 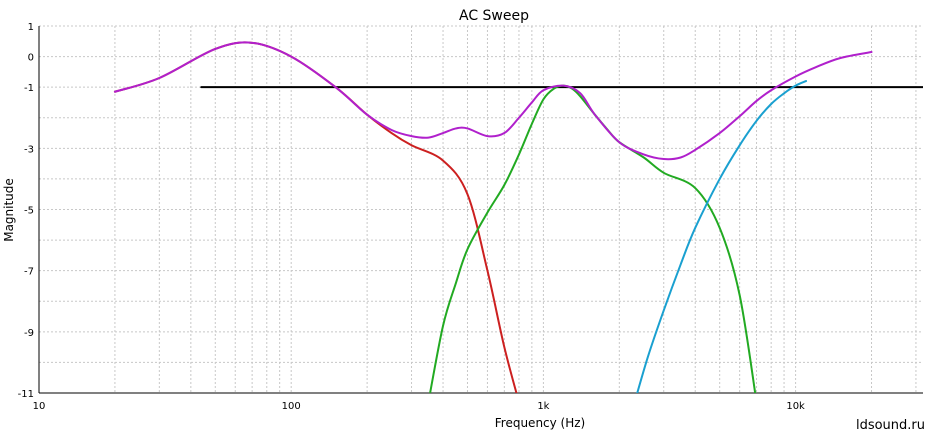 What do you see at coordinates (29, 88) in the screenshot?
I see `y-tick-label: -1` at bounding box center [29, 88].